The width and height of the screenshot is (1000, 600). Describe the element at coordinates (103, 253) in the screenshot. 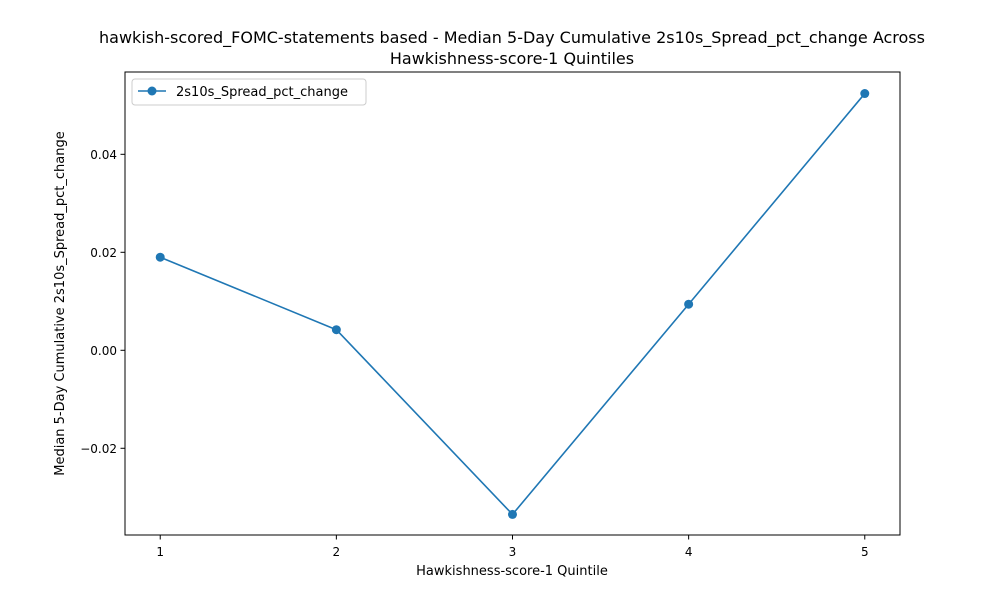

I see `y-tick-label: 0.02` at that location.